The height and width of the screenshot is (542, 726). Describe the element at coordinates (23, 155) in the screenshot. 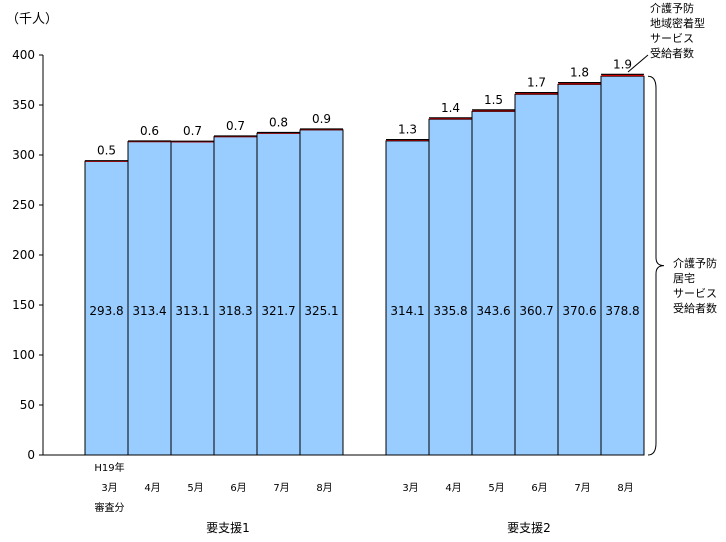

I see `y-tick-label: 300` at that location.